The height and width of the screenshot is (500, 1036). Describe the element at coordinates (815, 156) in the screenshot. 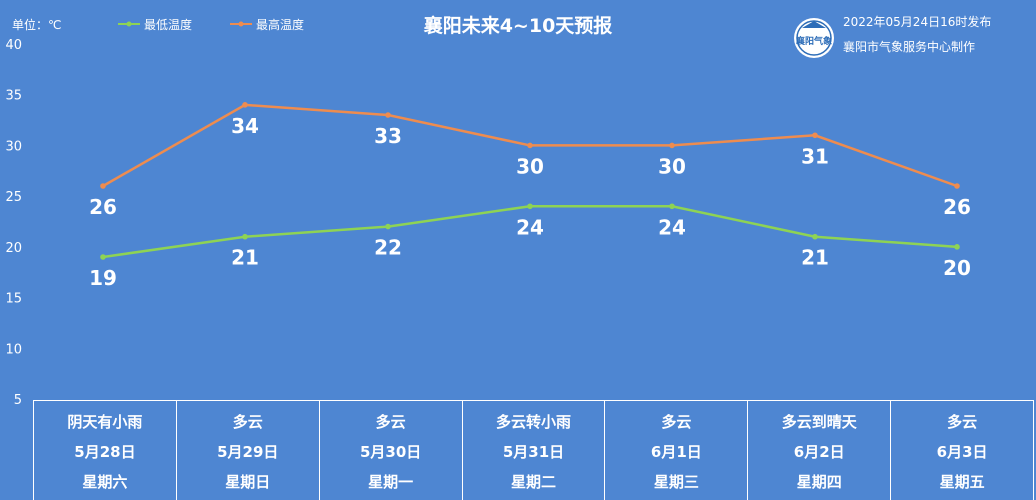

I see `data-label: 31` at that location.